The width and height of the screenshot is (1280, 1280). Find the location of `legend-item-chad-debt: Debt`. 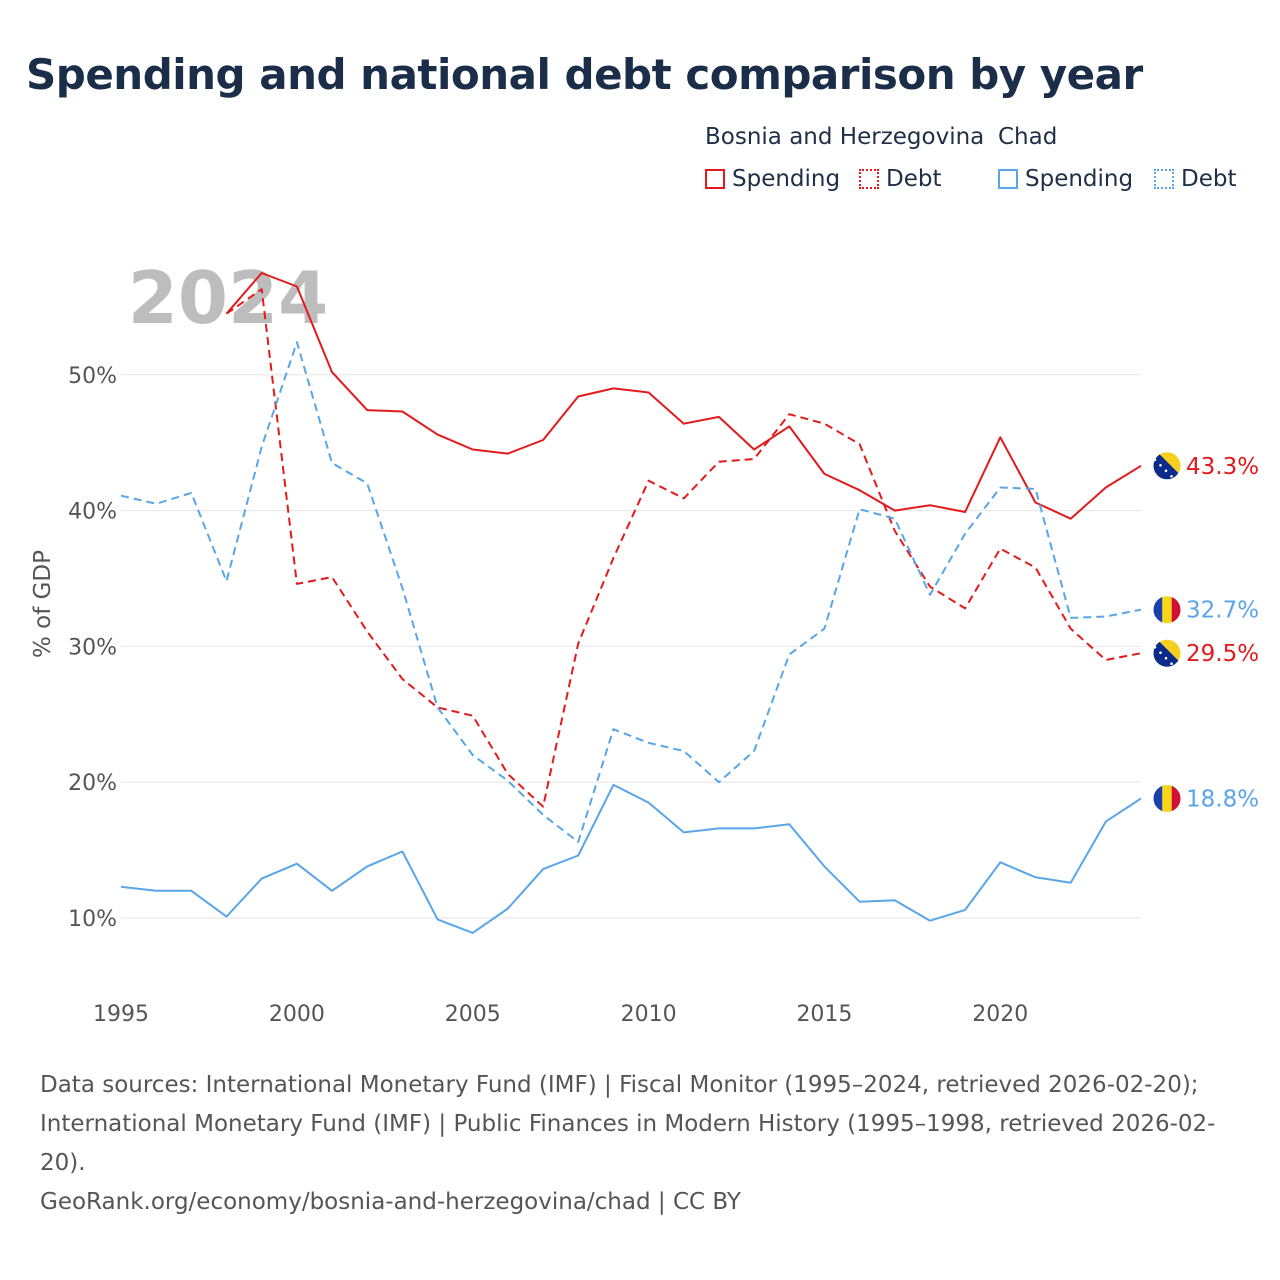

legend-item-chad-debt: Debt is located at coordinates (1195, 179).